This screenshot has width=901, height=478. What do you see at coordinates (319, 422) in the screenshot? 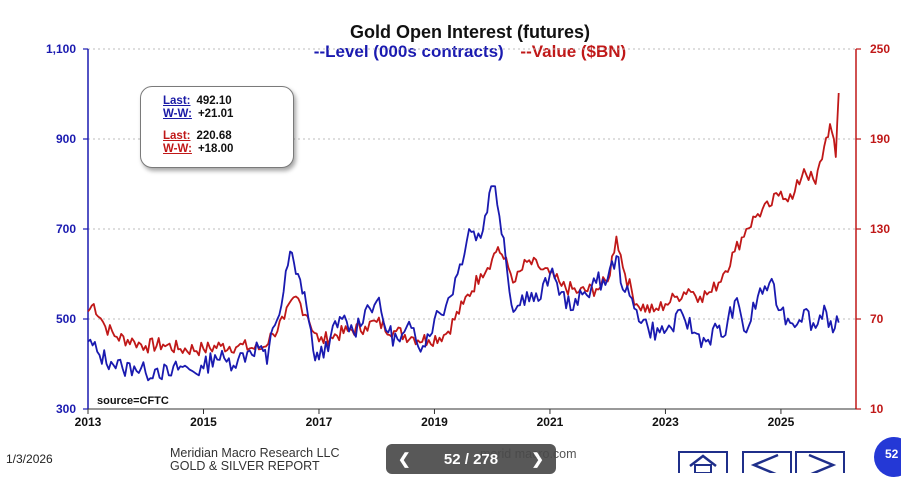
I see `x-tick-label: 2017` at bounding box center [319, 422].